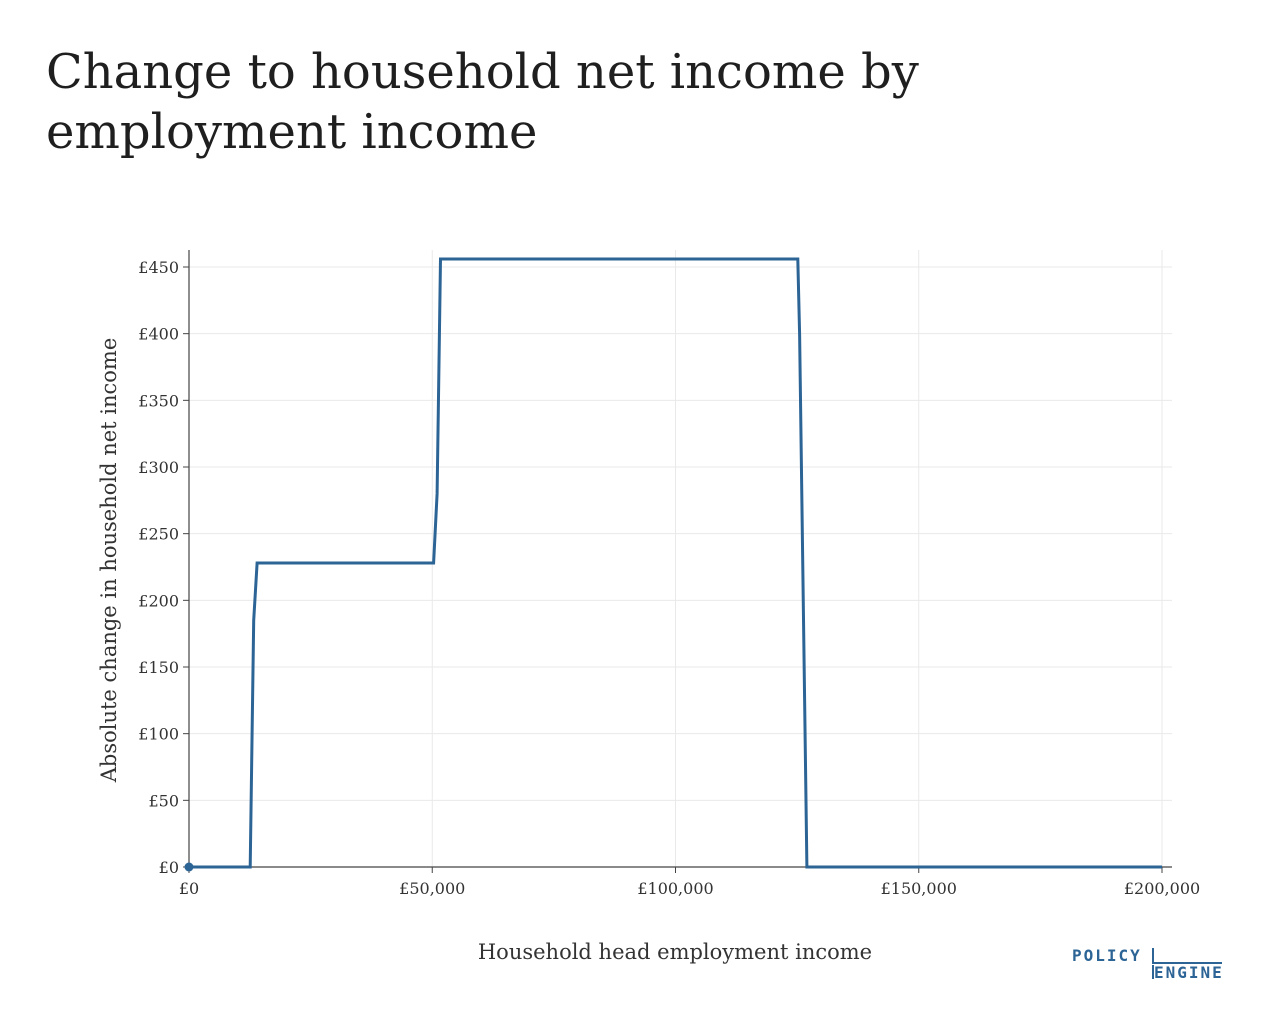 The width and height of the screenshot is (1280, 1033). I want to click on series-start-point, so click(189, 867).